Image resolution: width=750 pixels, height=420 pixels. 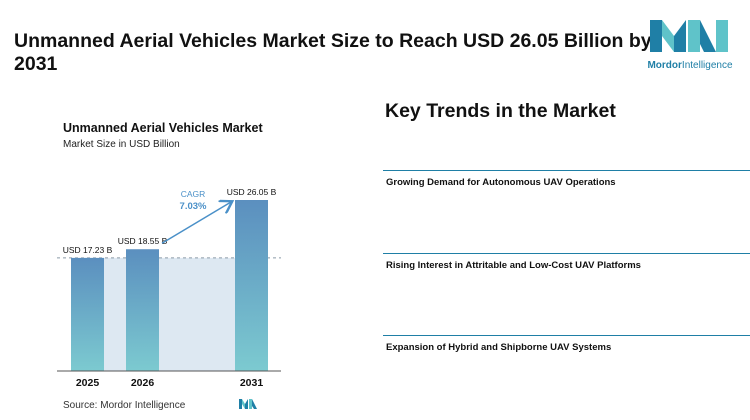 I want to click on bar-2026, so click(x=142, y=310).